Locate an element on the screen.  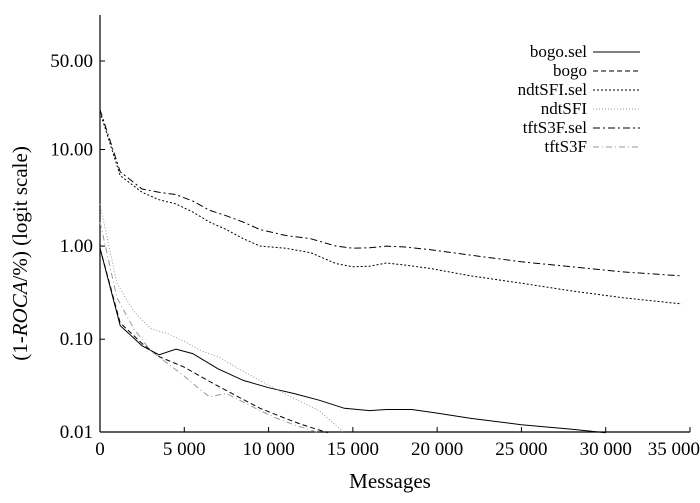
y-axis-ticks: 50.00 10.00 1.00 0.10 0.01 is located at coordinates (77, 247).